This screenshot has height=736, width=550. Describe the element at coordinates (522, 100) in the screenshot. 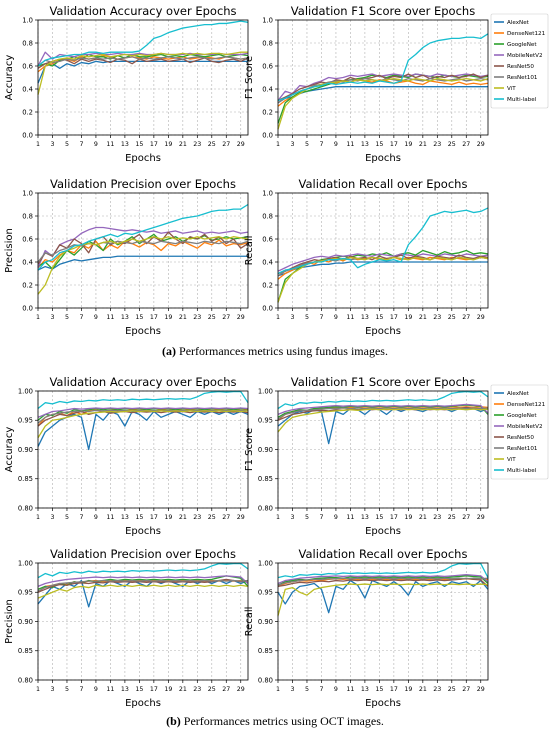

I see `legend-label: Multi-label` at that location.